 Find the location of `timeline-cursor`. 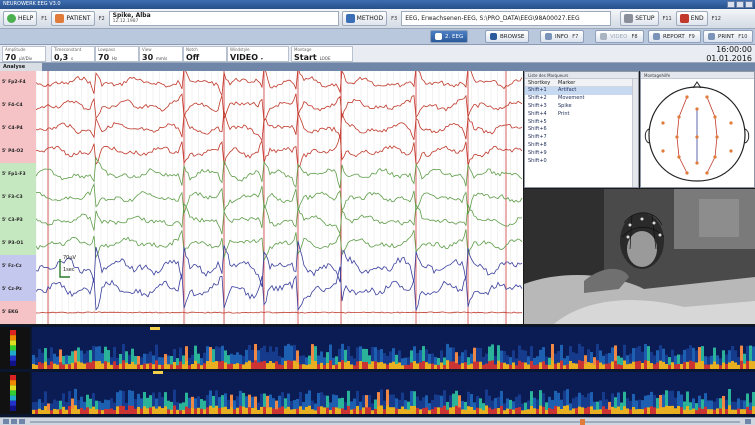

timeline-cursor is located at coordinates (582, 422).